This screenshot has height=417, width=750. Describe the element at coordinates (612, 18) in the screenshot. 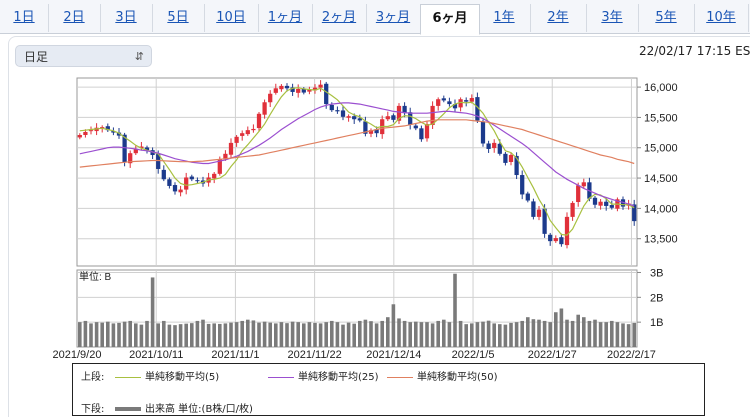

I see `tab-11: 3年` at that location.